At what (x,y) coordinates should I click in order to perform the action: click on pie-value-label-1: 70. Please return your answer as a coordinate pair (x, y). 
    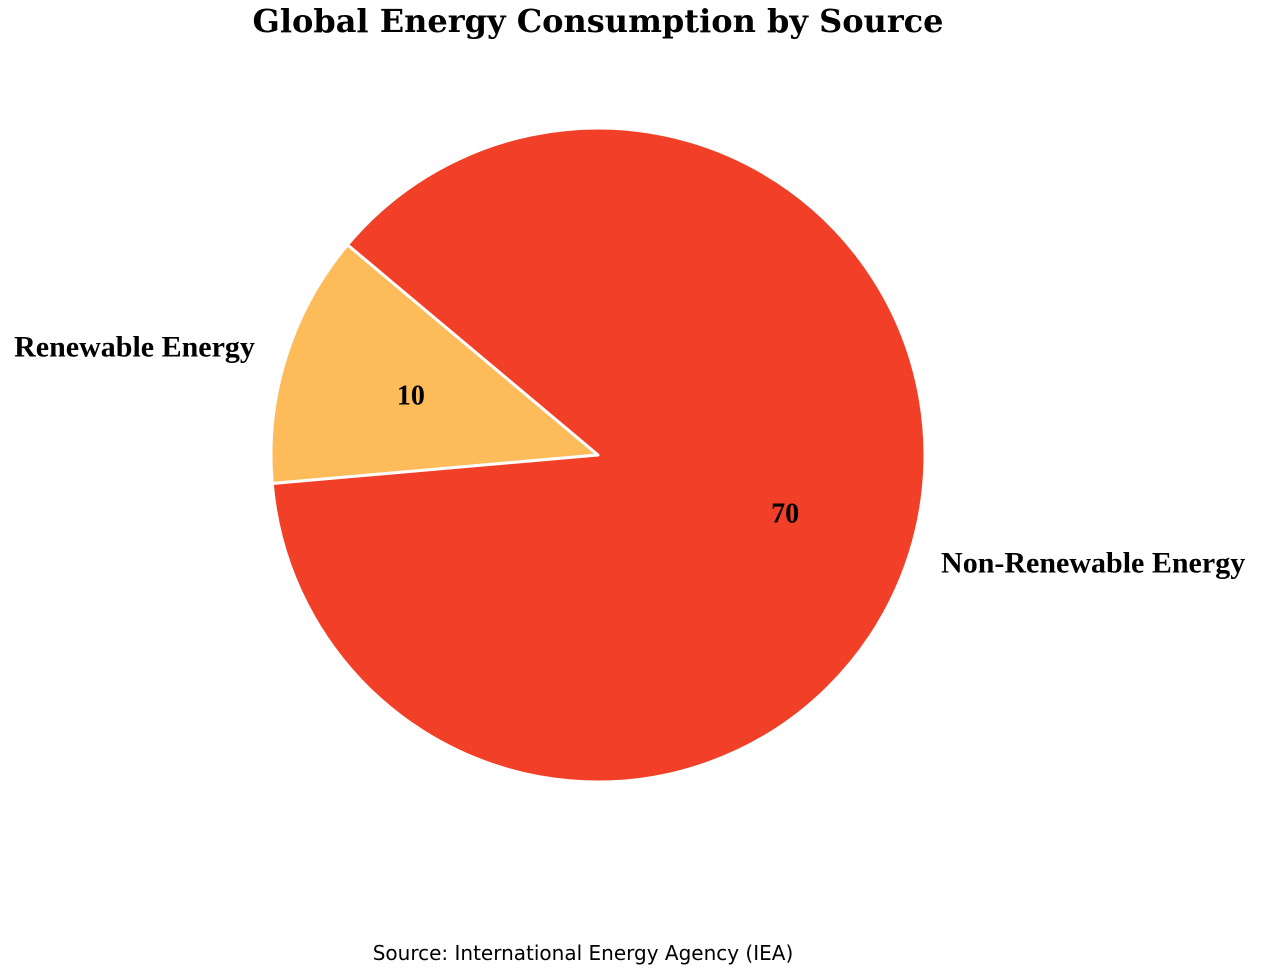
    Looking at the image, I should click on (785, 513).